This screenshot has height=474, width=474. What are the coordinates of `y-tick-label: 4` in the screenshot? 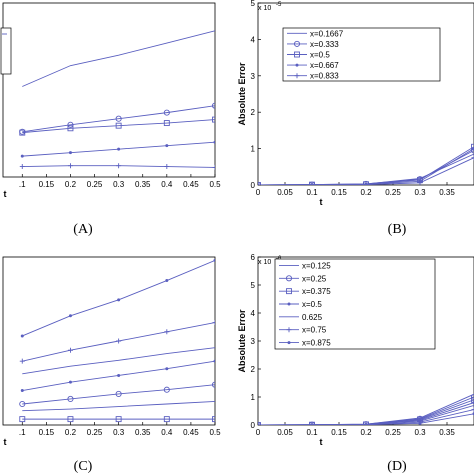 It's located at (253, 313).